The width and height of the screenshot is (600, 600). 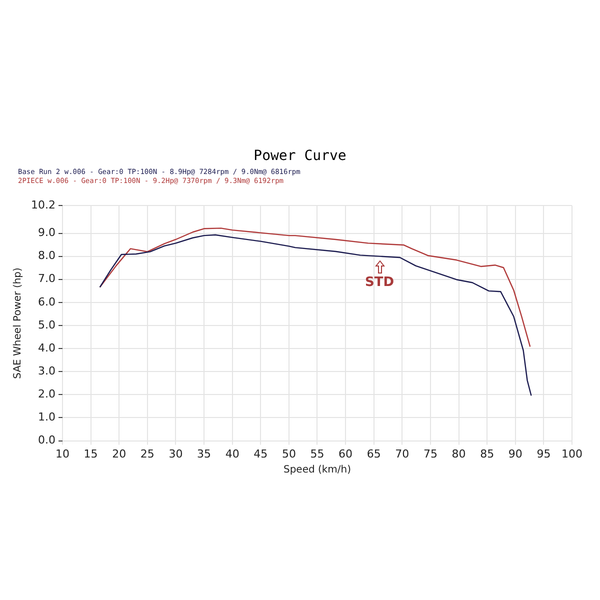 What do you see at coordinates (47, 394) in the screenshot?
I see `y-tick-label: 2.0` at bounding box center [47, 394].